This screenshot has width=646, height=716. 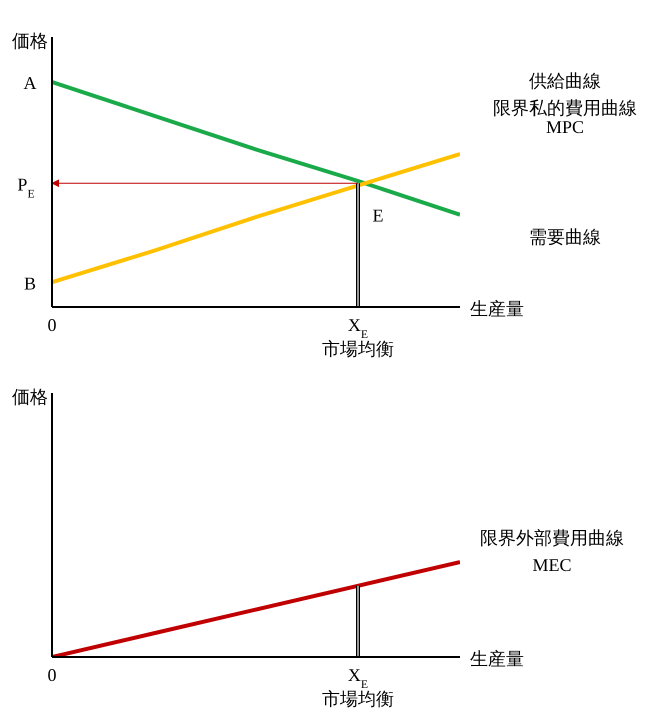 What do you see at coordinates (30, 283) in the screenshot?
I see `annotation: B` at bounding box center [30, 283].